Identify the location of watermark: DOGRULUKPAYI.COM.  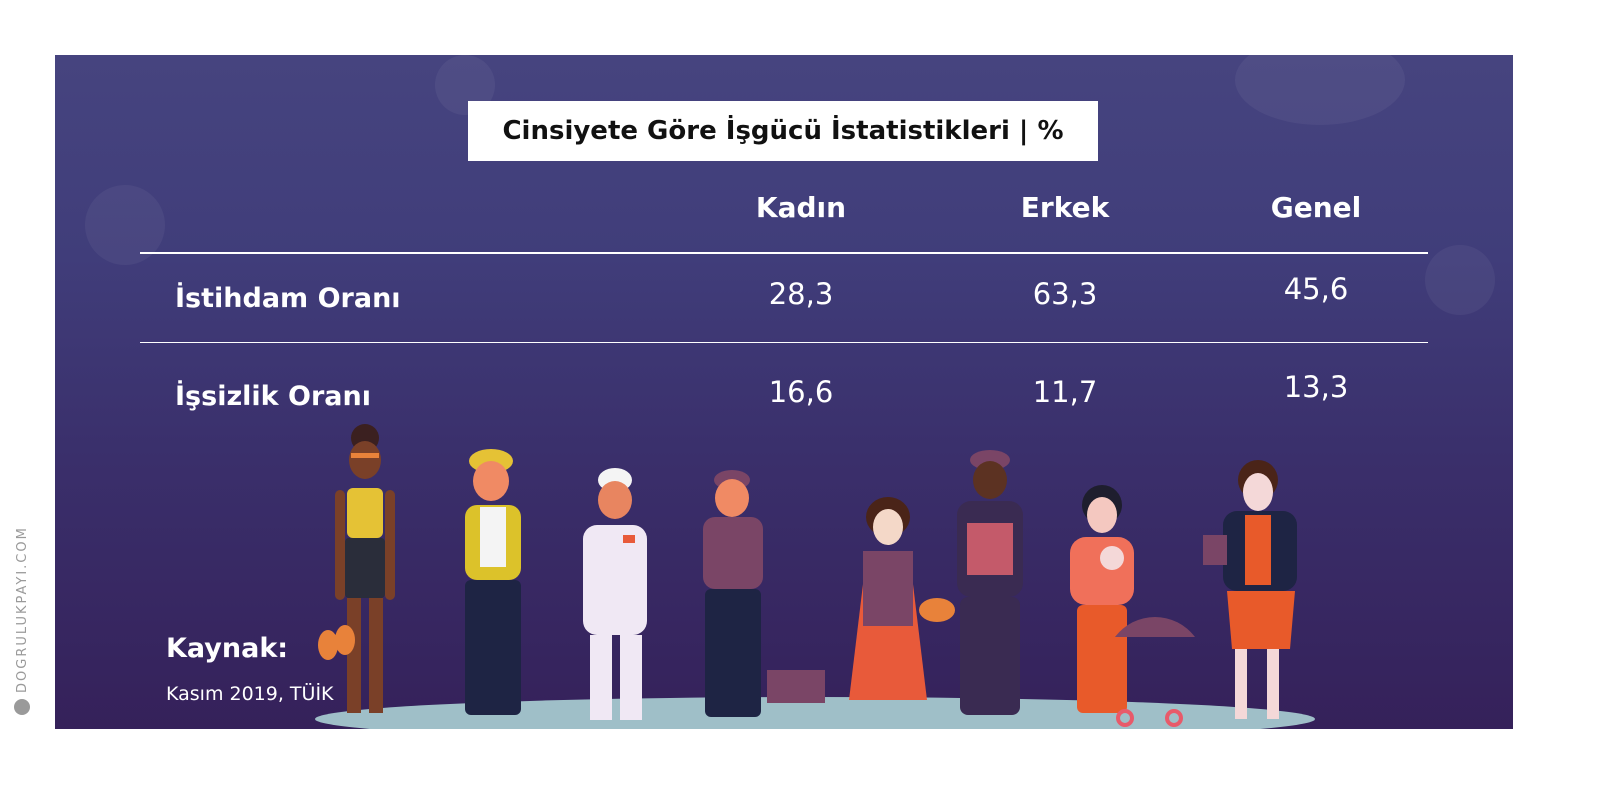
(22, 620).